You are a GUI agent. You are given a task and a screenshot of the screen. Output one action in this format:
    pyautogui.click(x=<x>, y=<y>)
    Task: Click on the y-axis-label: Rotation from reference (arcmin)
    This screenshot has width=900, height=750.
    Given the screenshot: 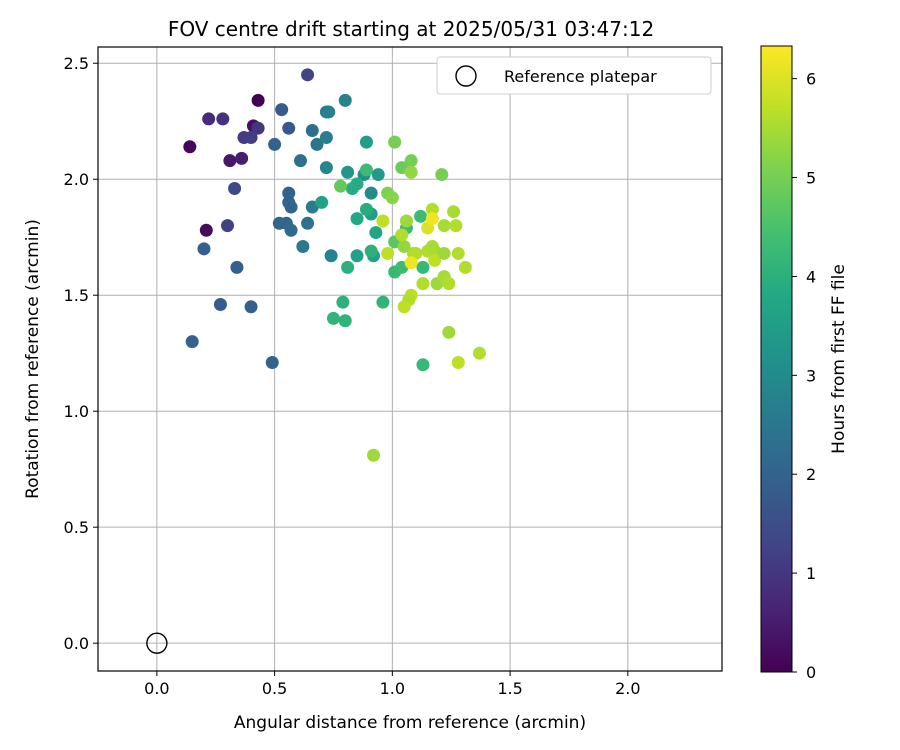 What is the action you would take?
    pyautogui.click(x=33, y=359)
    